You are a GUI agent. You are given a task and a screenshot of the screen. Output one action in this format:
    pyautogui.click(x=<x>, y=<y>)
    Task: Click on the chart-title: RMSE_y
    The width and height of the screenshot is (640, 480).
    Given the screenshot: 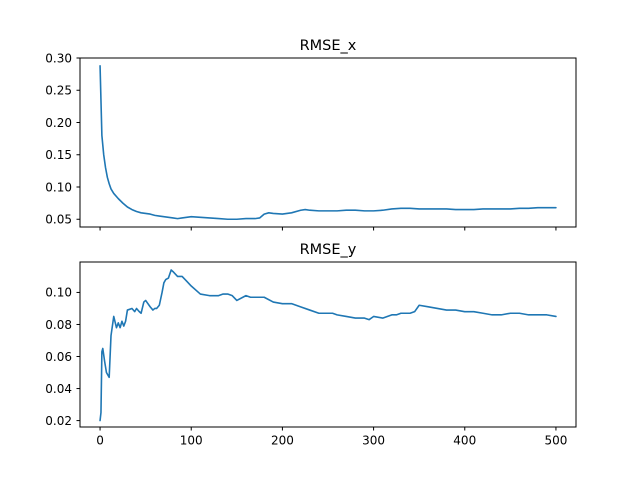 What is the action you would take?
    pyautogui.click(x=328, y=250)
    